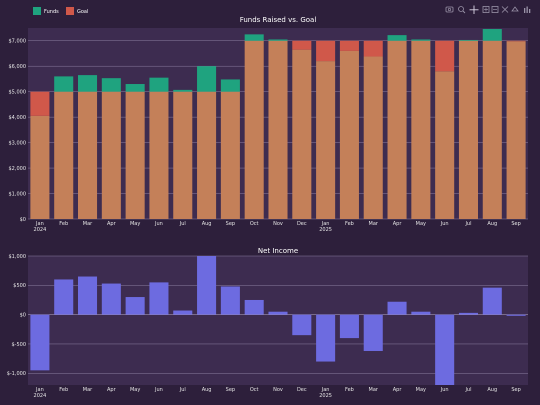  What do you see at coordinates (230, 85) in the screenshot?
I see `bar-funds-excess-sep` at bounding box center [230, 85].